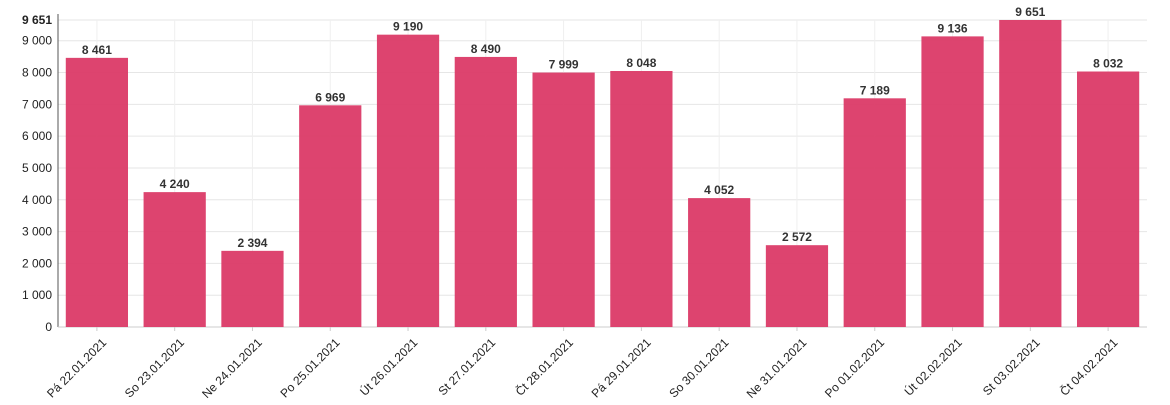 The width and height of the screenshot is (1170, 405). I want to click on x-tick-label: So 23.01.2021, so click(154, 367).